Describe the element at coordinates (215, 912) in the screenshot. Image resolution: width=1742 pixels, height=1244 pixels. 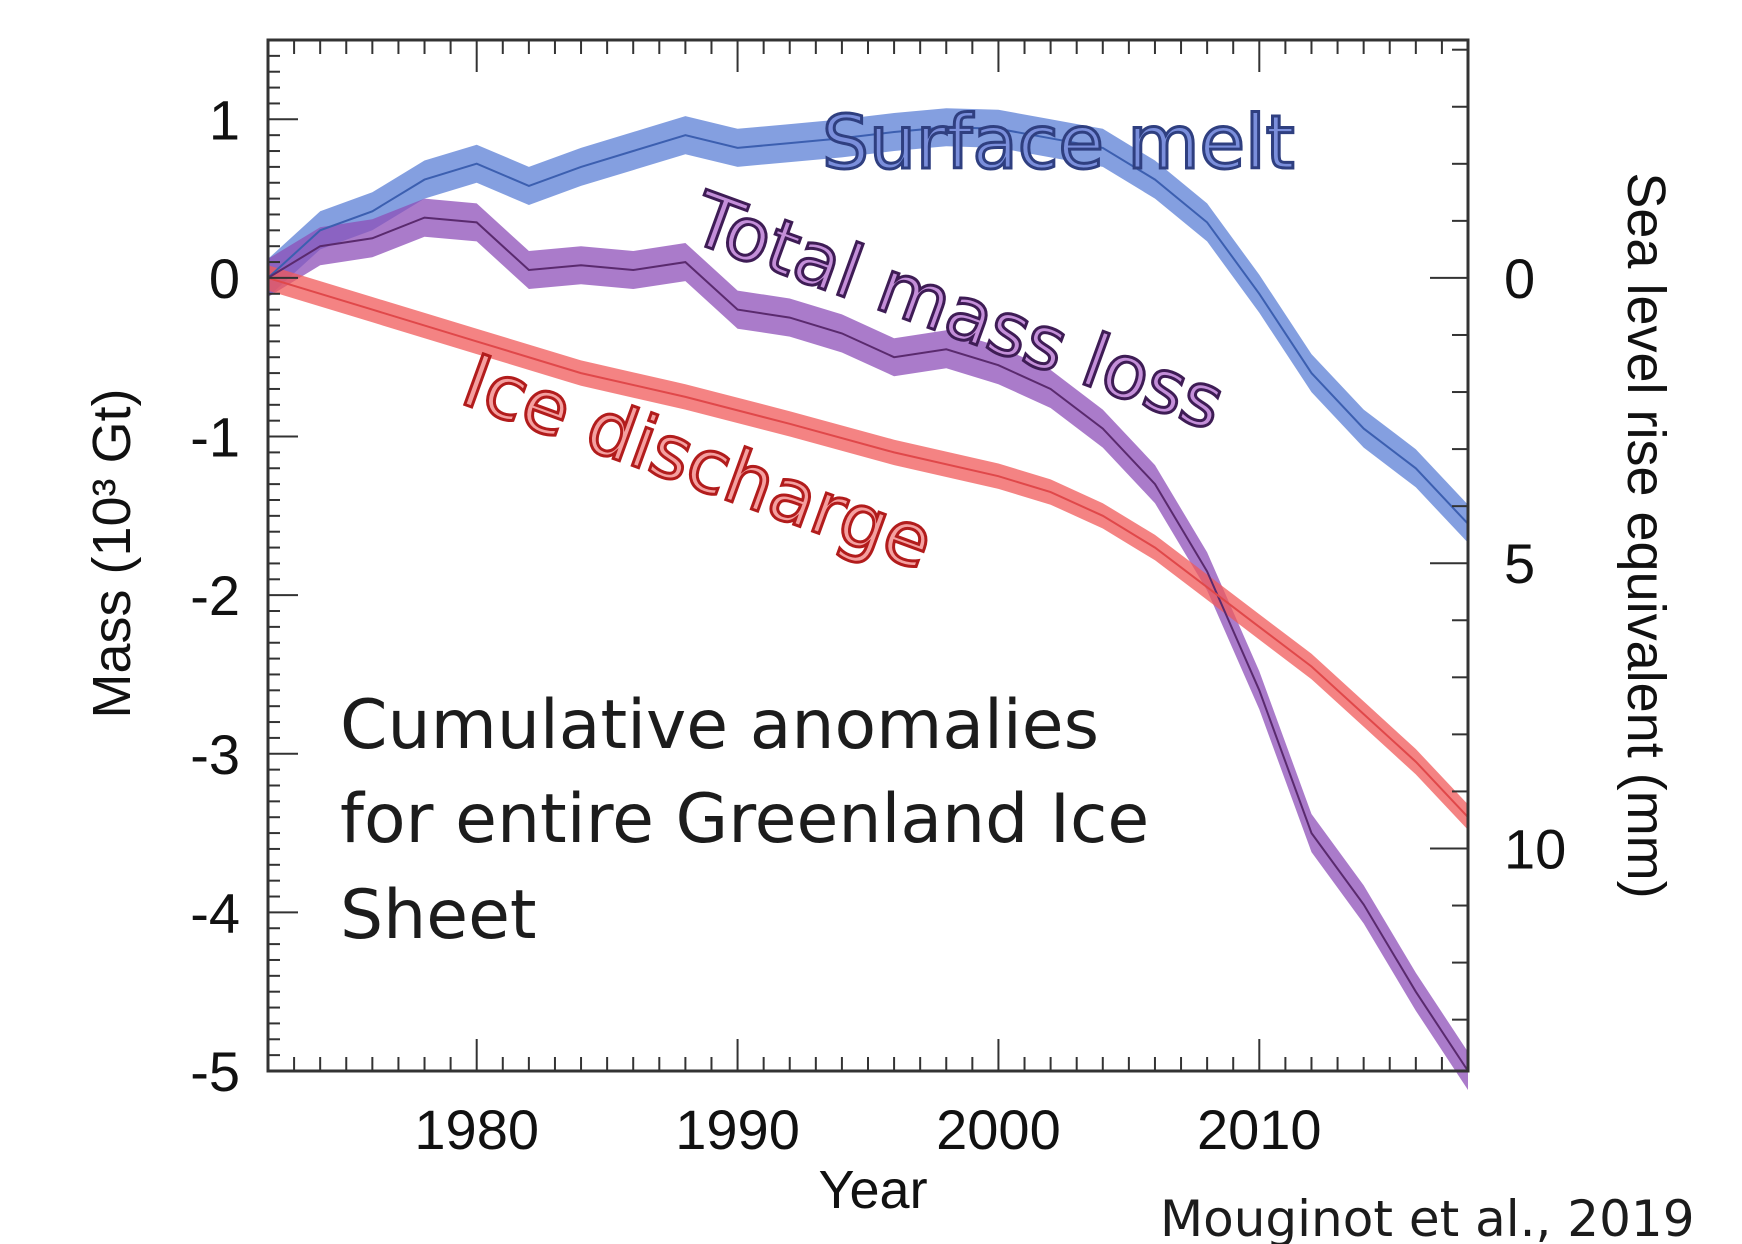
I see `y-tick-label: -4` at that location.